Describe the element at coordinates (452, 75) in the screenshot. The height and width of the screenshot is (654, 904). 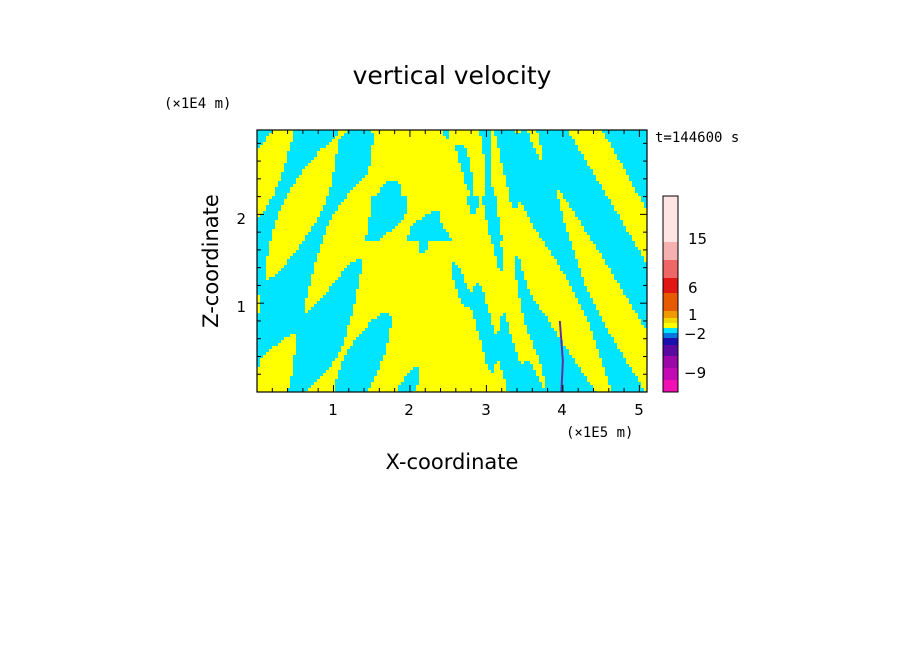
I see `chart-title: vertical velocity` at that location.